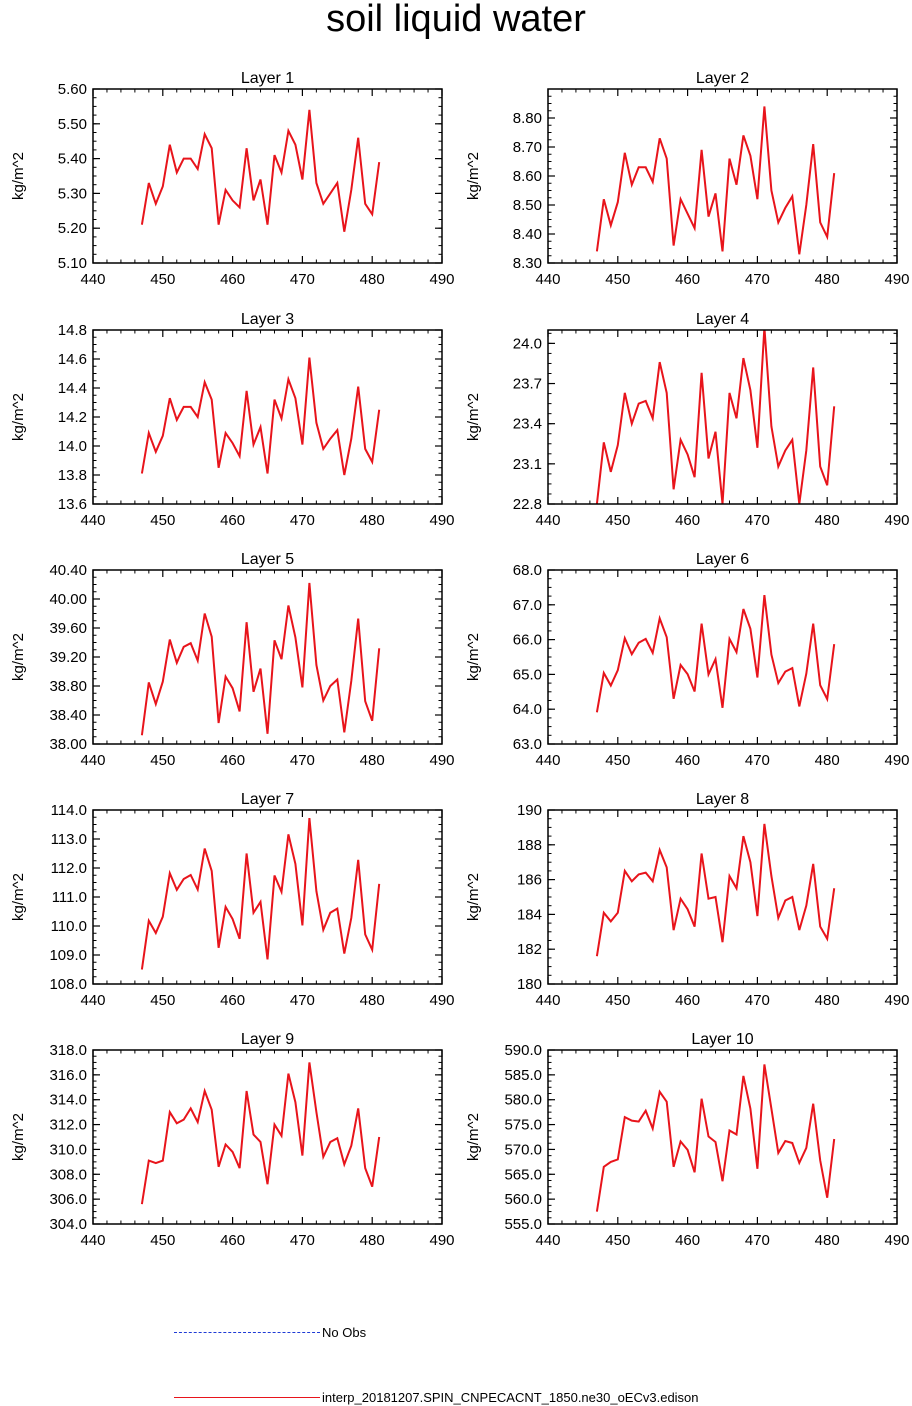  I want to click on panel-title: Layer 1, so click(267, 78).